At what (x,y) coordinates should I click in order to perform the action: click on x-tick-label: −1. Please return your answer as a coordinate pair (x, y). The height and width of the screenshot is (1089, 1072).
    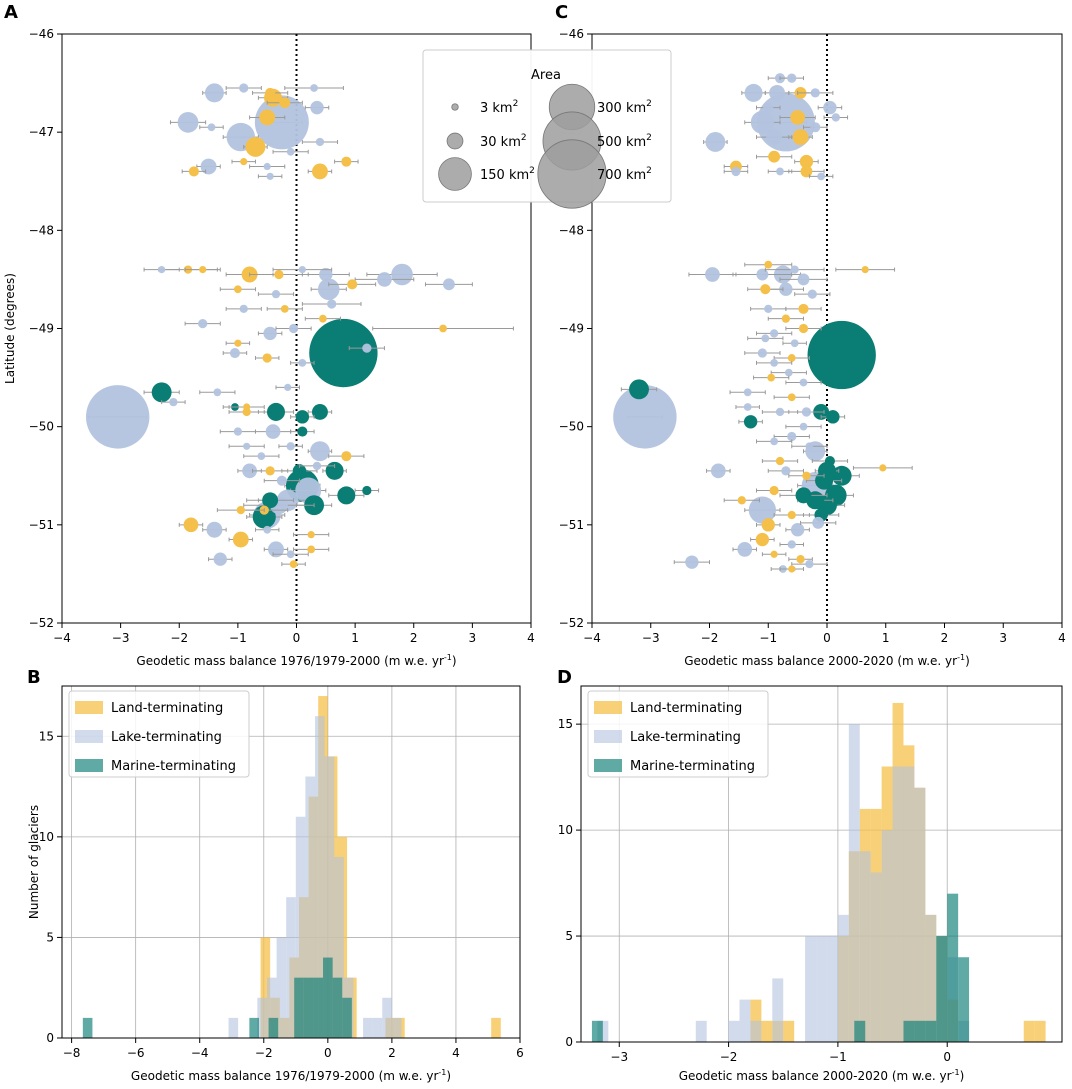
    Looking at the image, I should click on (238, 638).